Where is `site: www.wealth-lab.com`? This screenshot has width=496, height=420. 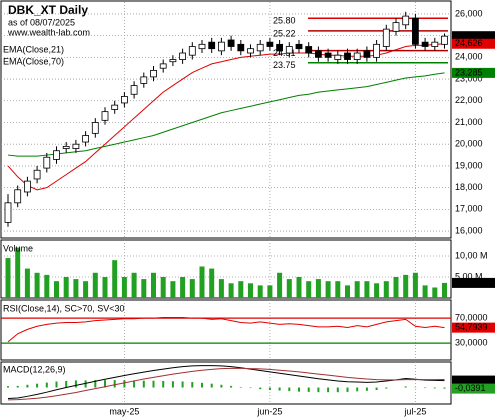
site: www.wealth-lab.com is located at coordinates (48, 32).